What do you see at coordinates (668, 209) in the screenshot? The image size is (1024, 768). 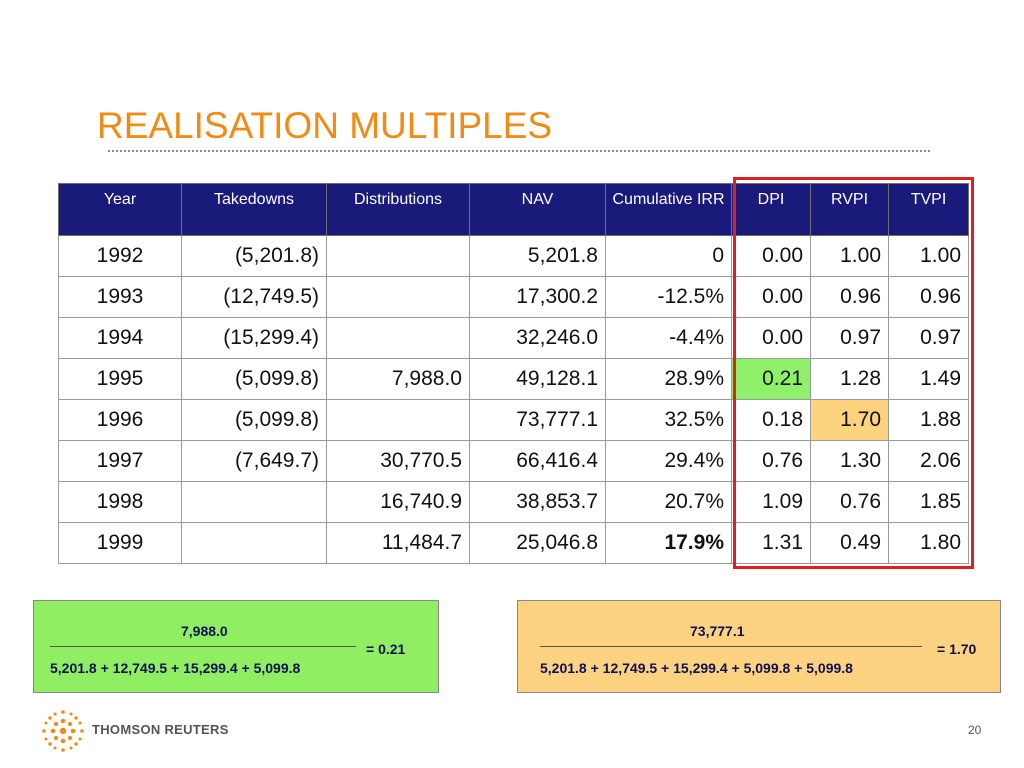 I see `header-cumulative-irr: Cumulative IRR` at bounding box center [668, 209].